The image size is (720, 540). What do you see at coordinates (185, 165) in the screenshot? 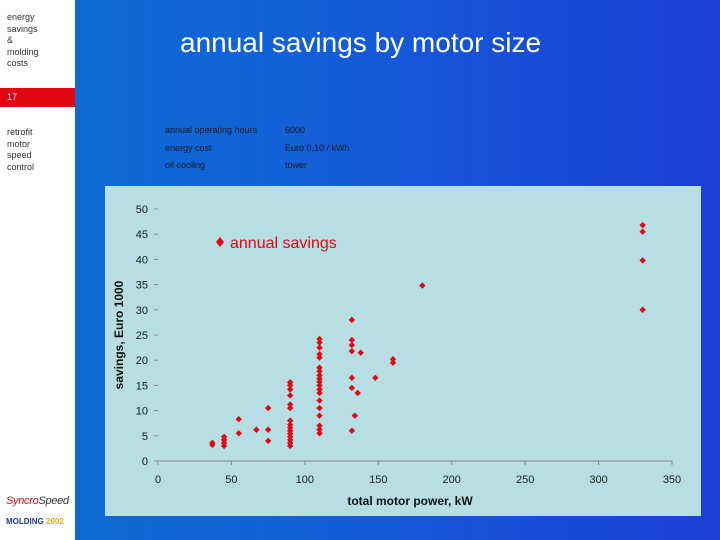
I see `info-label-oil-cooling: oil cooling` at bounding box center [185, 165].